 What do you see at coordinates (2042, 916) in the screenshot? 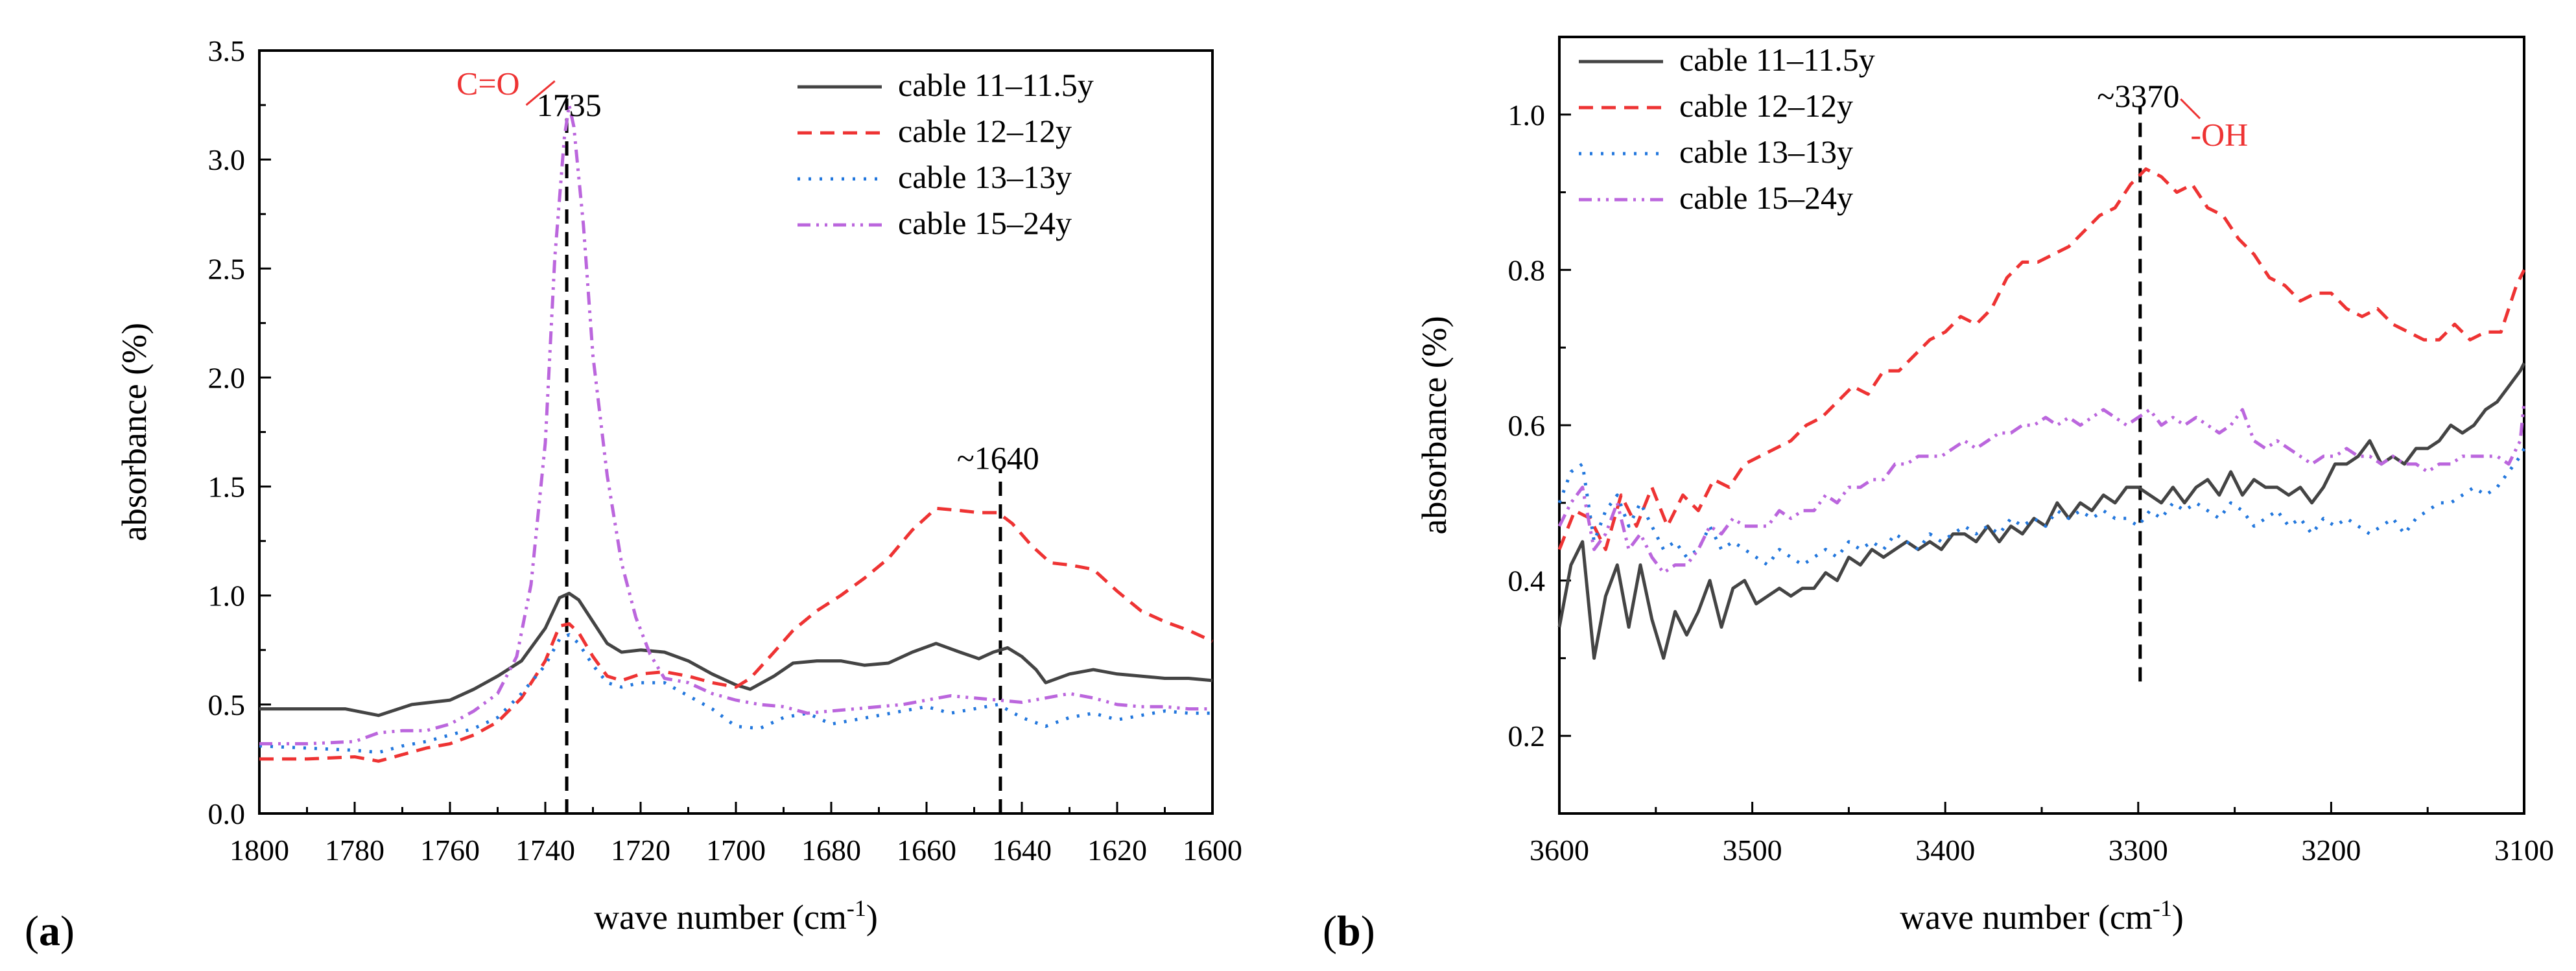
I see `panel-b-x-axis-label: wave number (cm-1)` at bounding box center [2042, 916].